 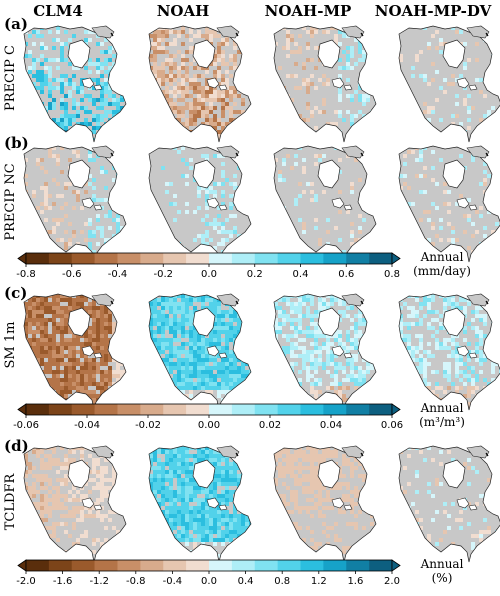 I want to click on land-base, so click(x=325, y=204).